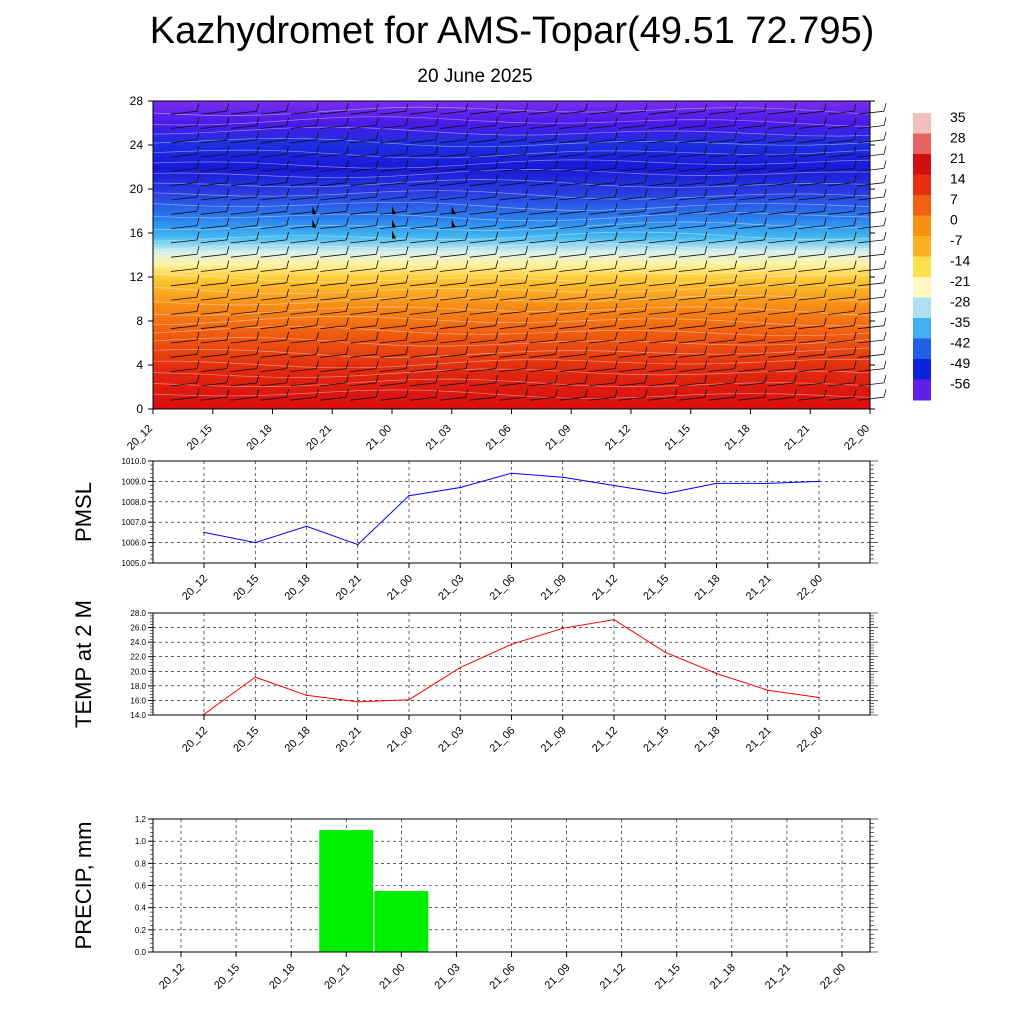  What do you see at coordinates (141, 819) in the screenshot?
I see `y-tick-label: 1.2` at bounding box center [141, 819].